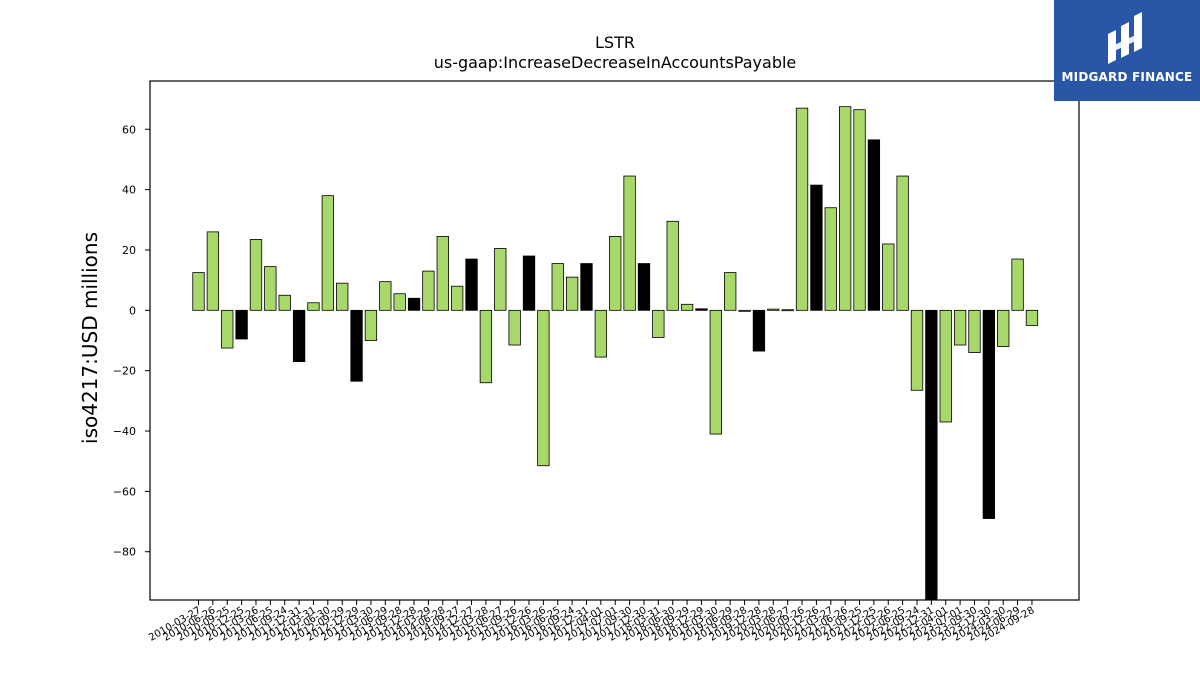  What do you see at coordinates (1125, 38) in the screenshot?
I see `midgard-logo-icon` at bounding box center [1125, 38].